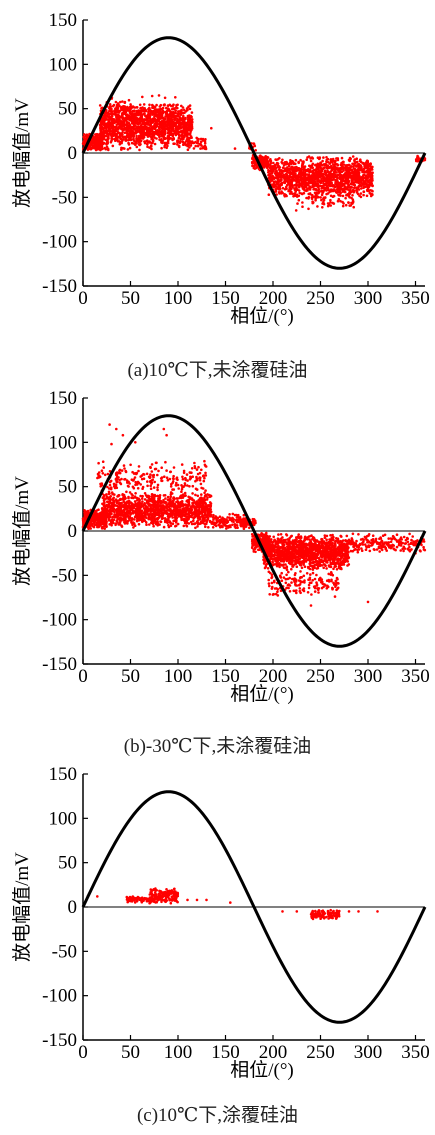 Image resolution: width=435 pixels, height=1135 pixels. Describe the element at coordinates (415, 298) in the screenshot. I see `x-tick-label: 350` at that location.